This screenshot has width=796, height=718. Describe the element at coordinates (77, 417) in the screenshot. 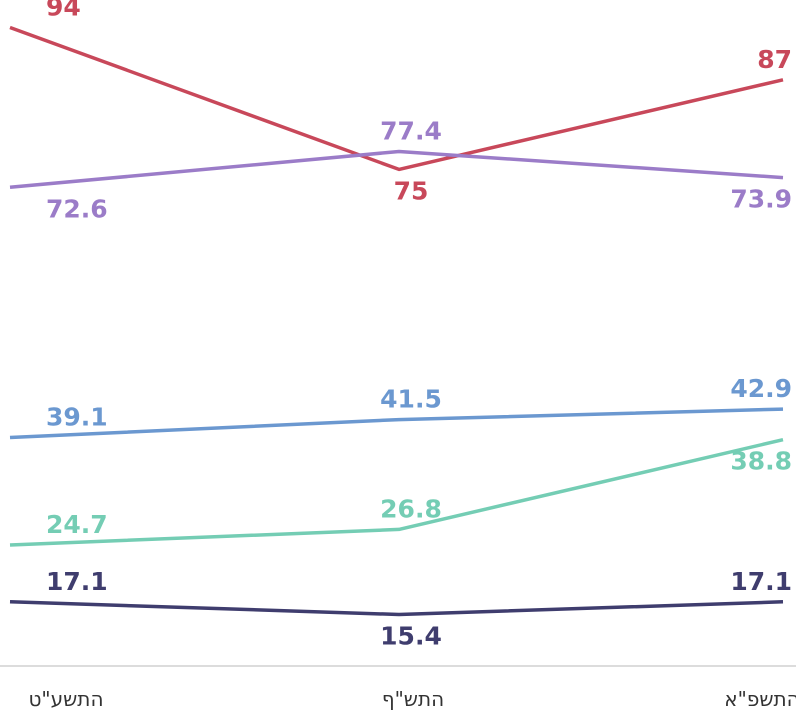

I see `data-label-s3-p1: 39.1` at that location.